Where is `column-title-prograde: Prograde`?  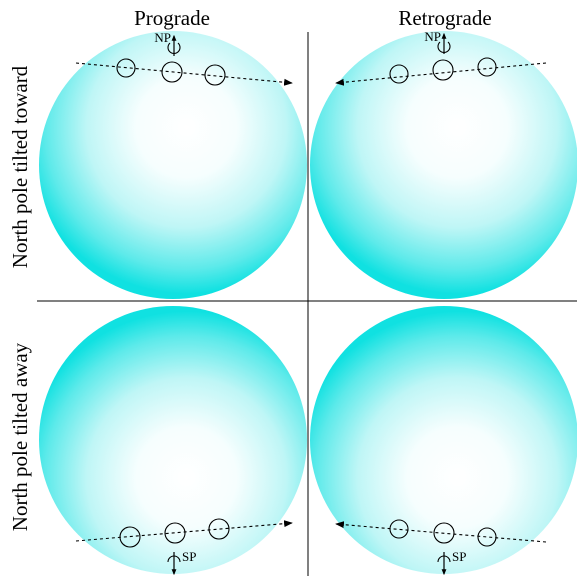
column-title-prograde: Prograde is located at coordinates (172, 18).